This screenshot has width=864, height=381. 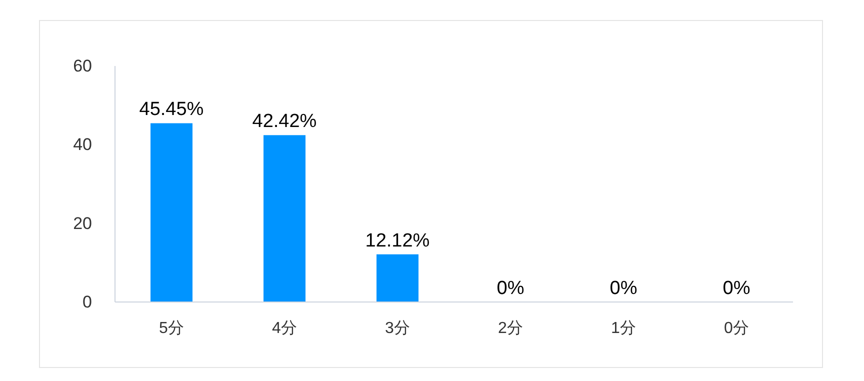 What do you see at coordinates (623, 328) in the screenshot?
I see `x-tick-label: 1分` at bounding box center [623, 328].